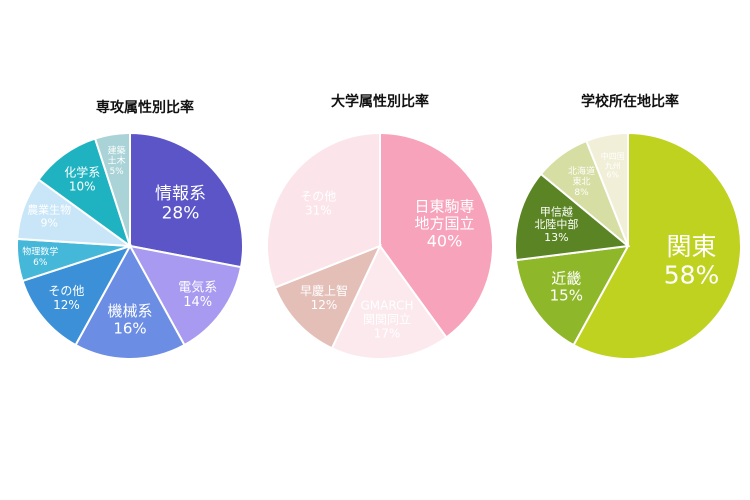 The image size is (750, 500). I want to click on slice-label: 九州, so click(613, 165).